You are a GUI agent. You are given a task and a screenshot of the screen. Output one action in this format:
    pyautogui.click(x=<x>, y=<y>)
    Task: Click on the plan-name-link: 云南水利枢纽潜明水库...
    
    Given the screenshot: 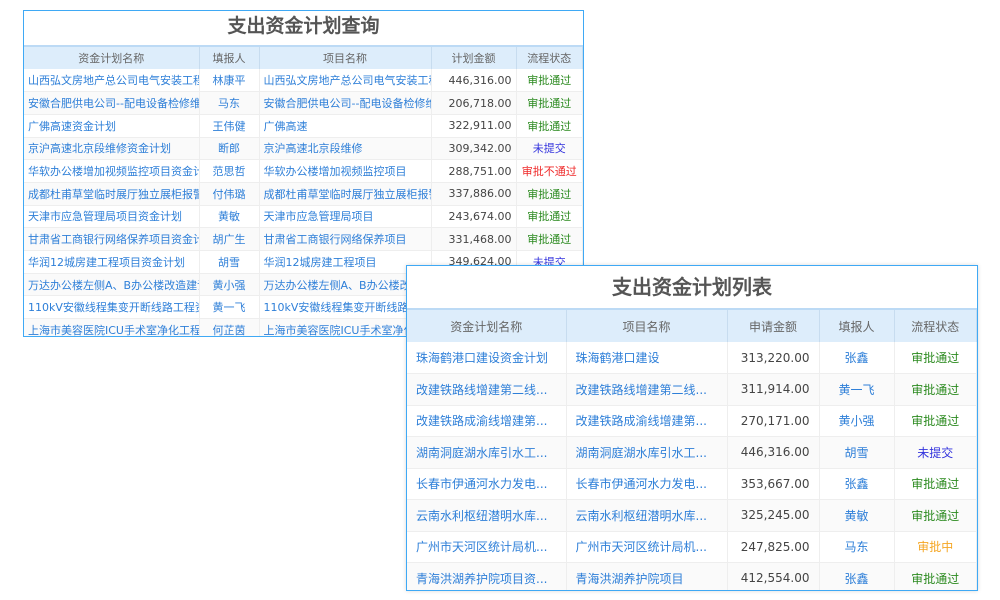 What is the action you would take?
    pyautogui.click(x=487, y=515)
    